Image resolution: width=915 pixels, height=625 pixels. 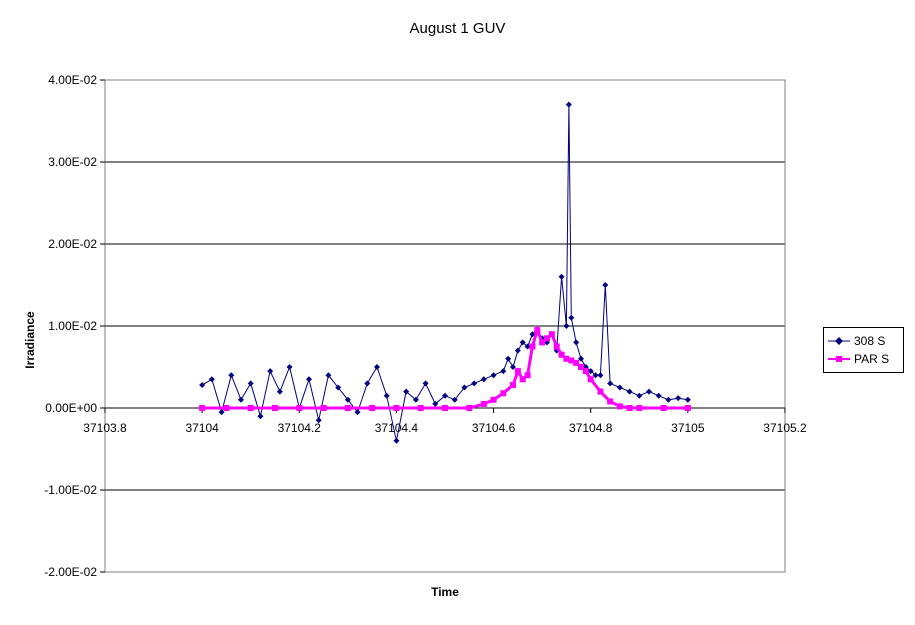 What do you see at coordinates (863, 350) in the screenshot?
I see `legend: 308 S PAR S` at bounding box center [863, 350].